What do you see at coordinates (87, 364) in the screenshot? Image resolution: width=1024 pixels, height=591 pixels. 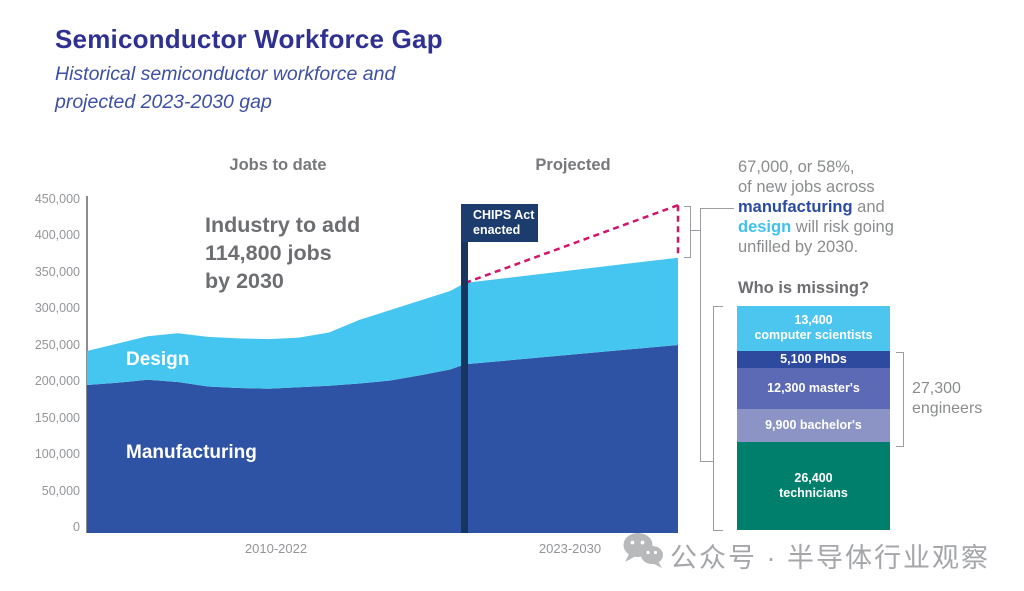 I see `y-axis-line` at bounding box center [87, 364].